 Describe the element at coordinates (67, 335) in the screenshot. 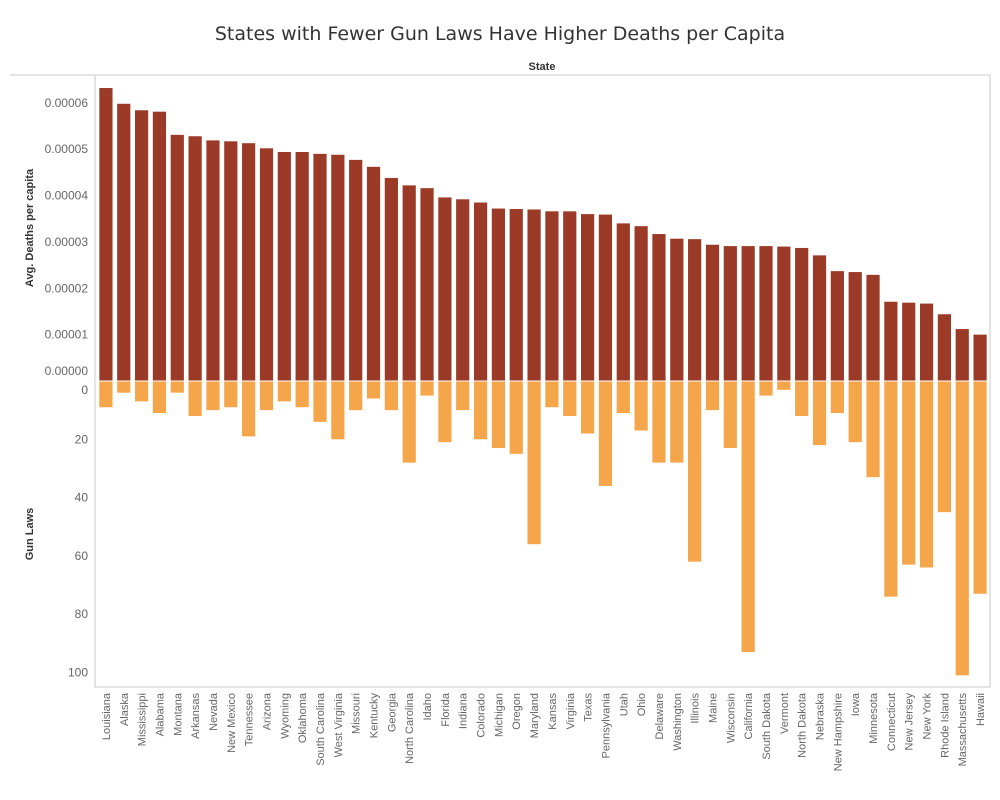

I see `deaths-tick-label: 0.00001` at that location.